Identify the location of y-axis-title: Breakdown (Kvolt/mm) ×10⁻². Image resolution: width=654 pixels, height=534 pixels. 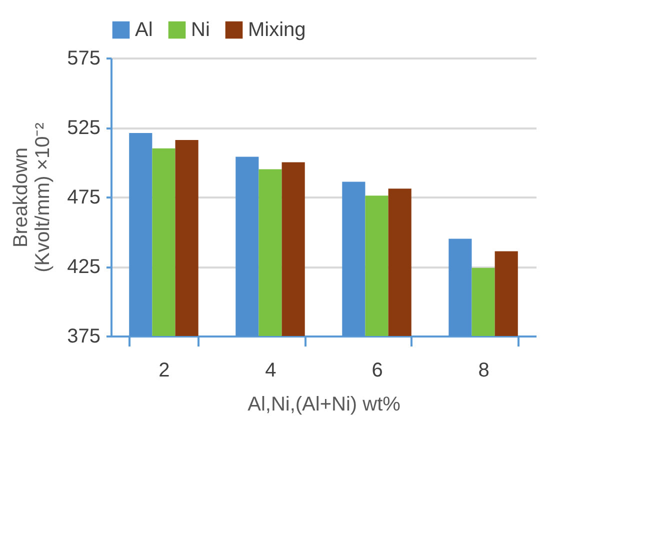
(32, 197).